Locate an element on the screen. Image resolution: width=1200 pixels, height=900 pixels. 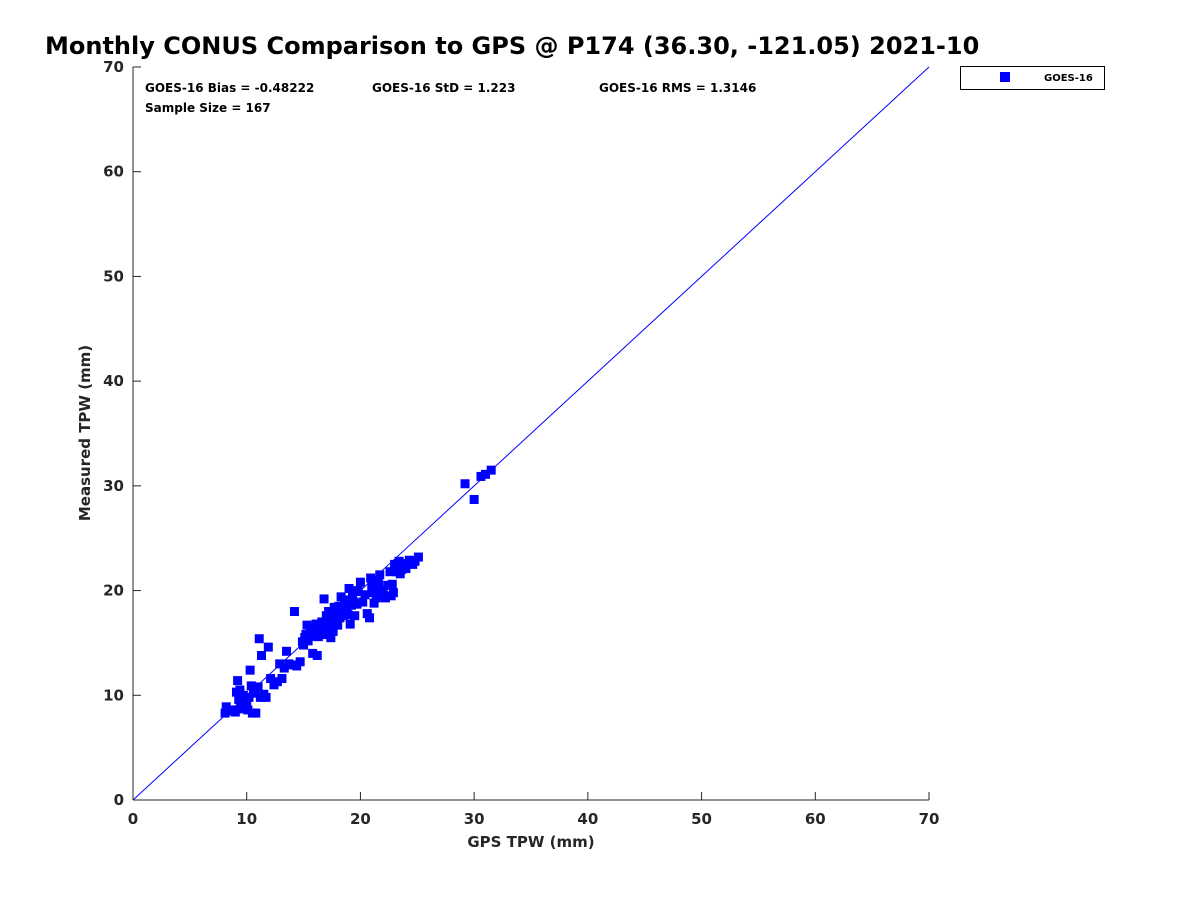
y-tick-label: 40 is located at coordinates (113, 381).